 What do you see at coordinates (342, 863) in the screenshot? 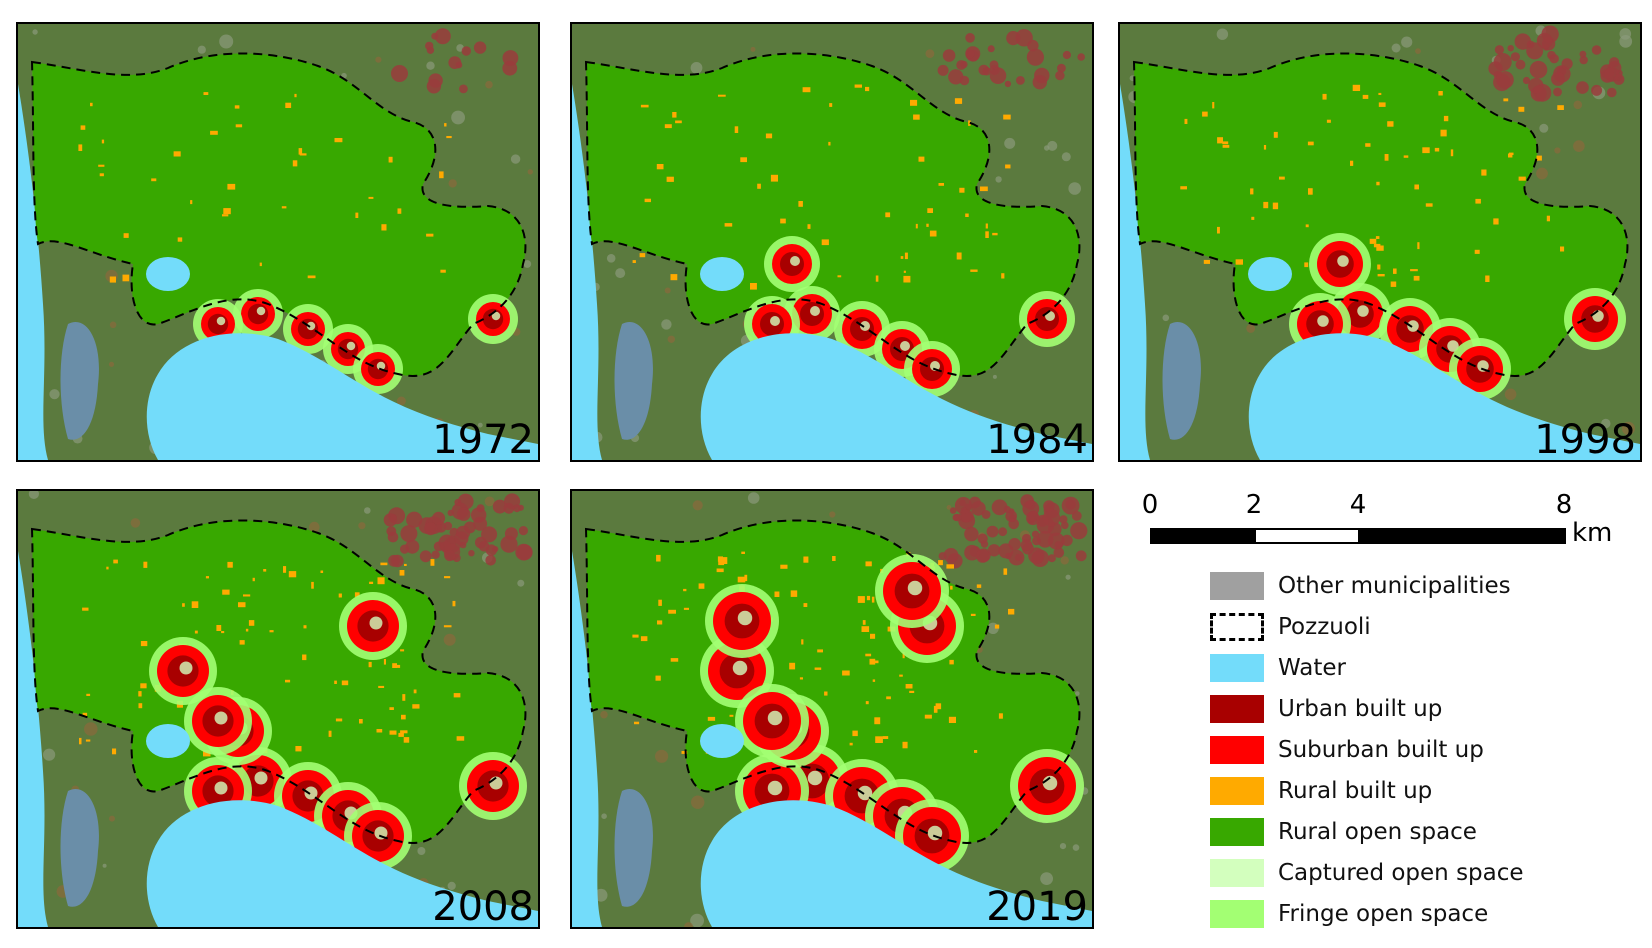
I see `bay` at bounding box center [342, 863].